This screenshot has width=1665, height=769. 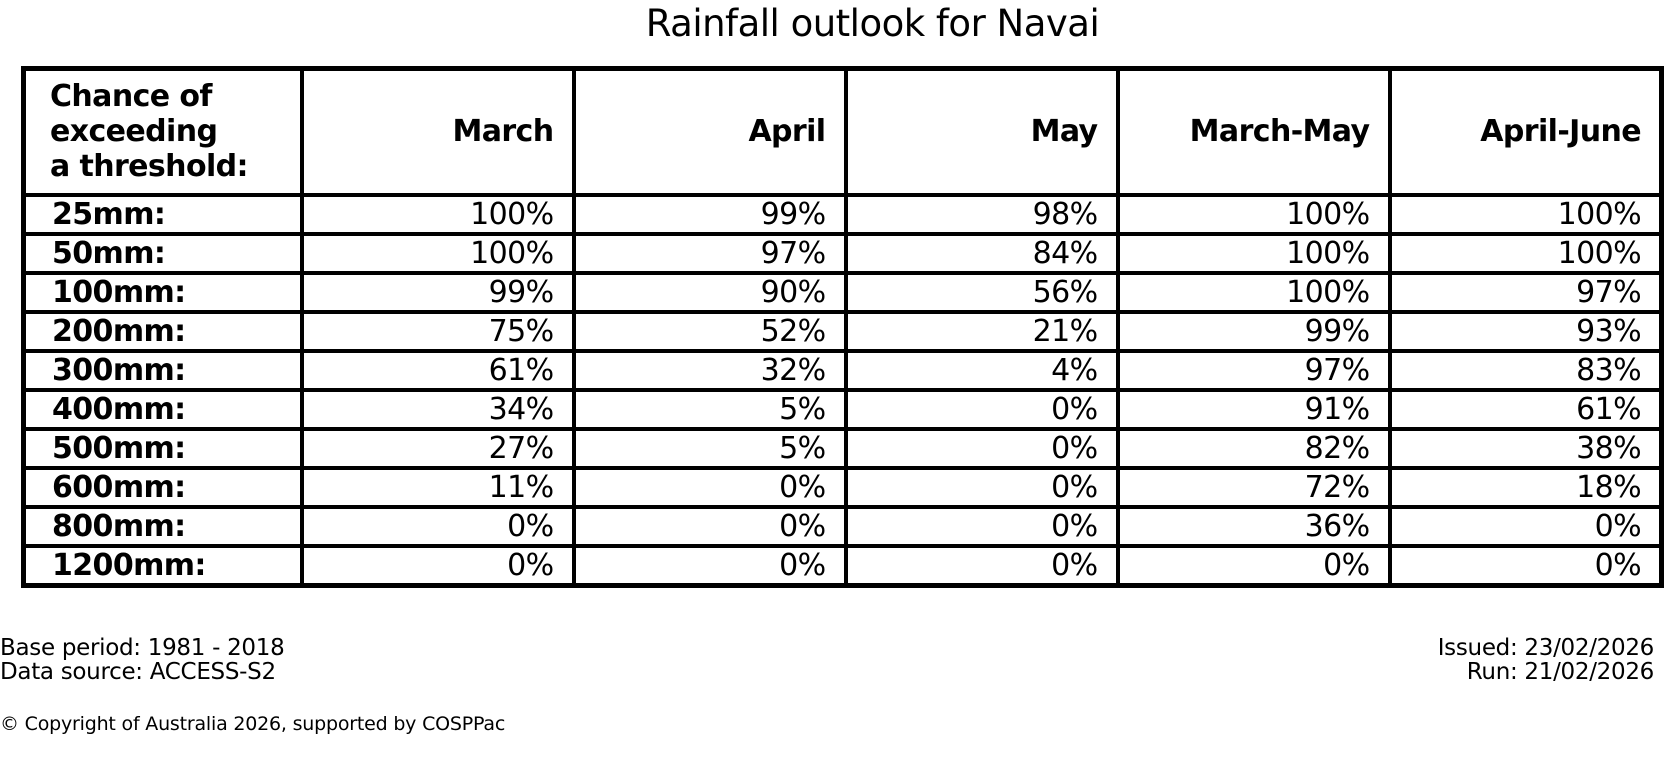 I want to click on cell-200mm-april-june: 93%, so click(x=1525, y=331).